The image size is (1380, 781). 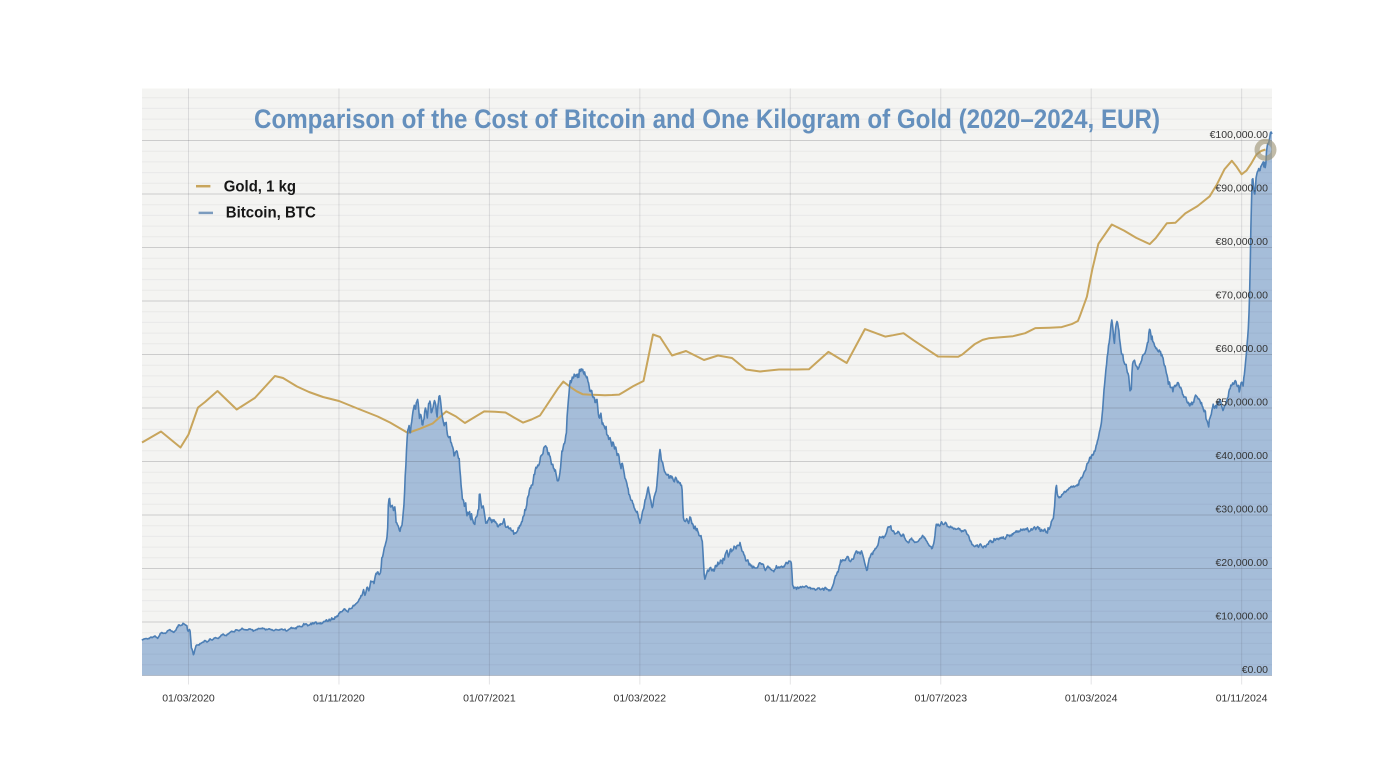 What do you see at coordinates (640, 699) in the screenshot?
I see `svg-text: 01/03/2022` at bounding box center [640, 699].